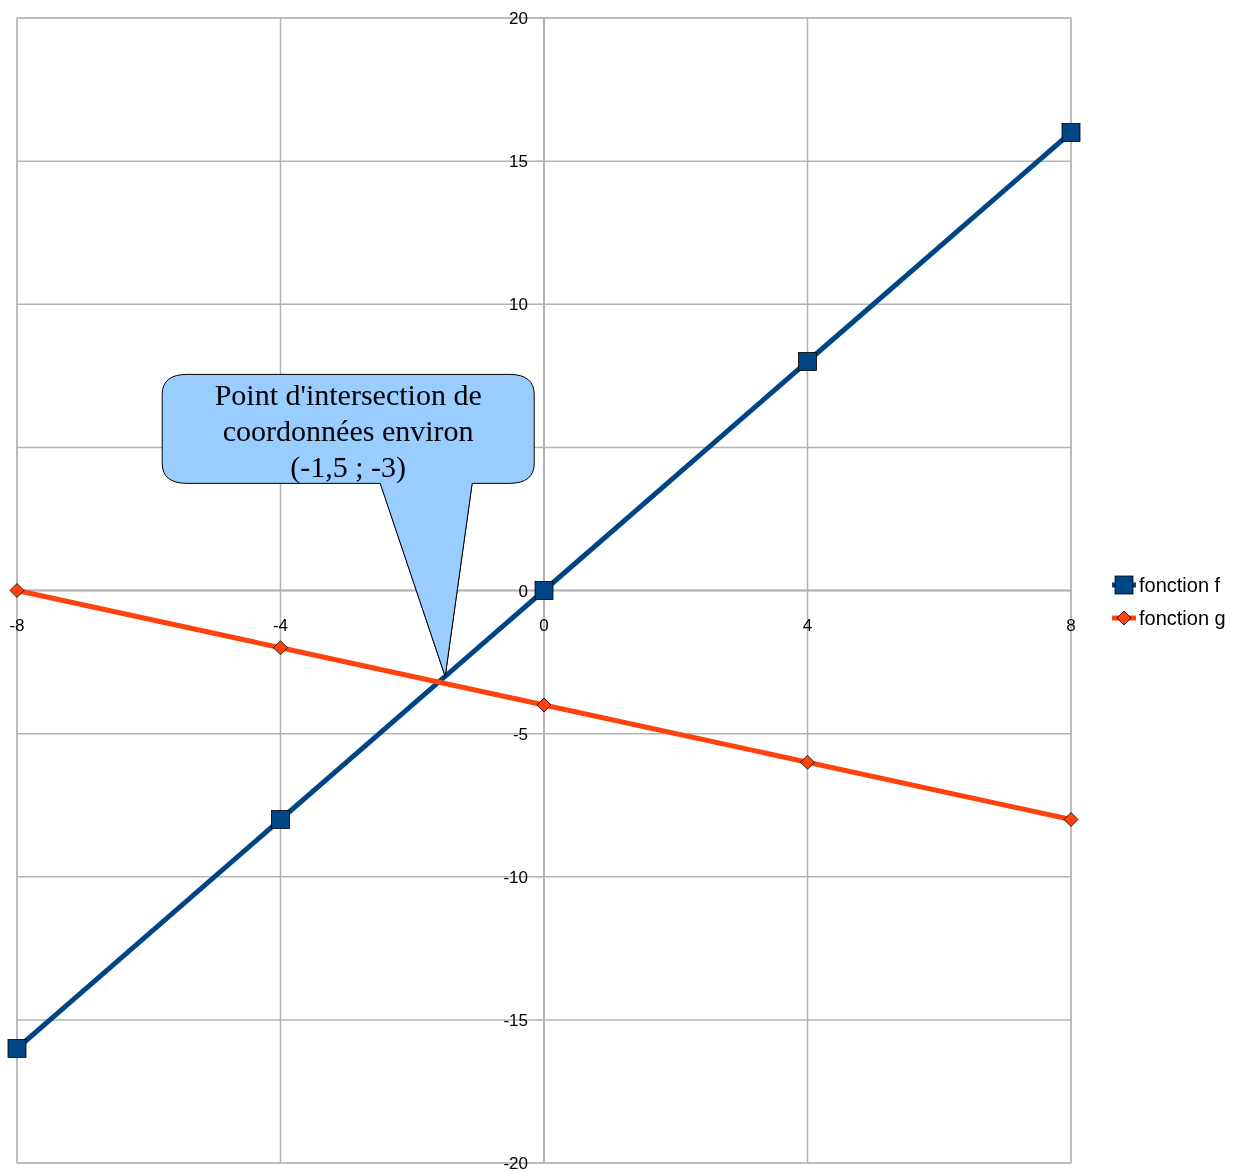 The image size is (1245, 1171). What do you see at coordinates (807, 625) in the screenshot?
I see `x-tick-label: 4` at bounding box center [807, 625].